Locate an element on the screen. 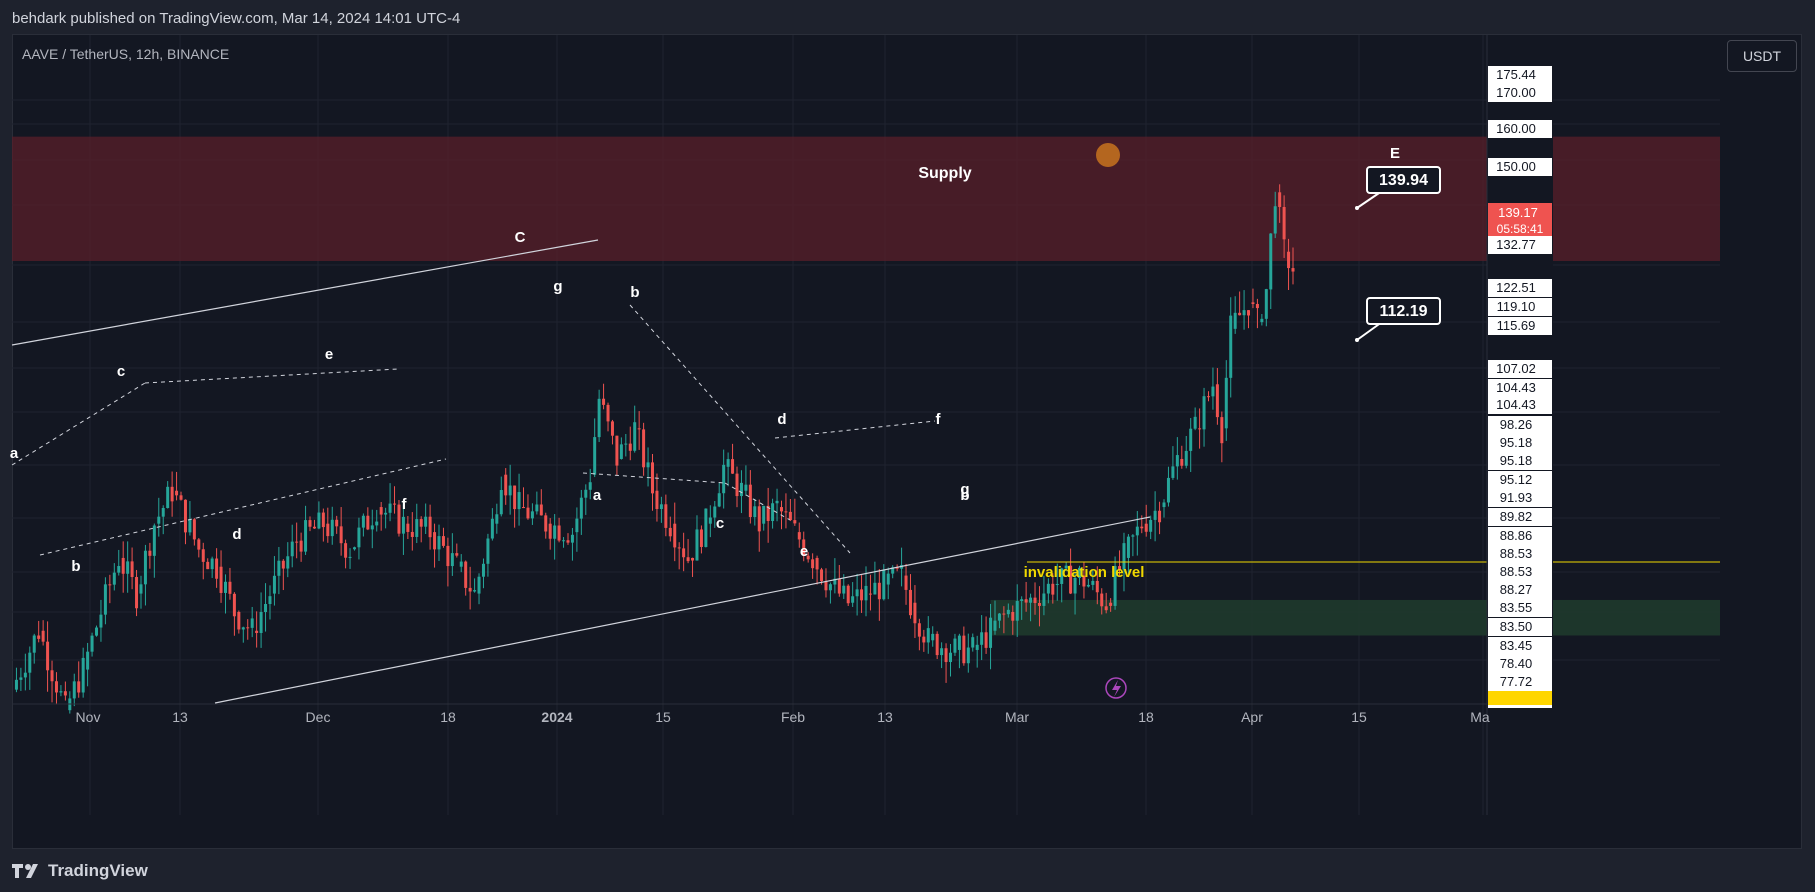  time-tick-label: Nov is located at coordinates (88, 717).